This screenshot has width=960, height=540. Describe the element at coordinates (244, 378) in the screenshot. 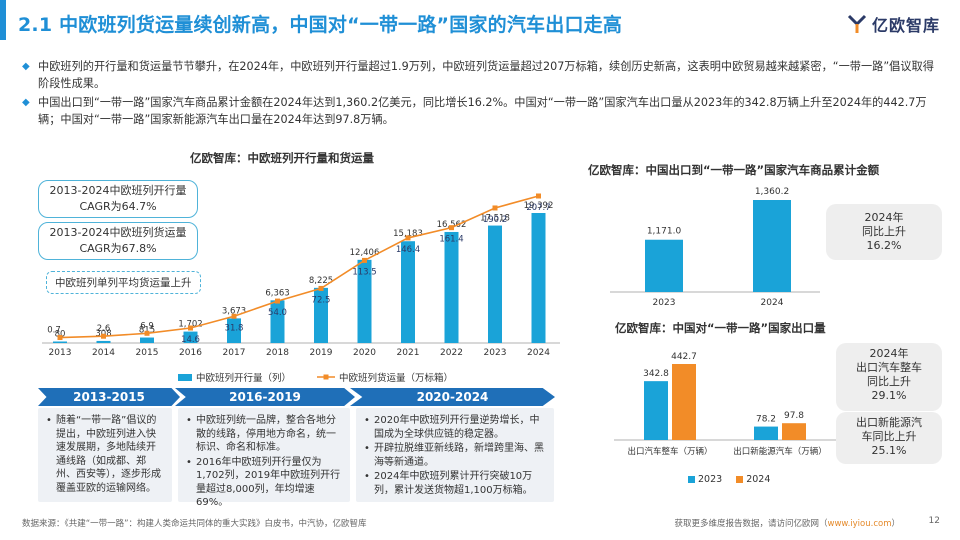

I see `legend-label-trains: 中欧班列开行量（列）` at that location.